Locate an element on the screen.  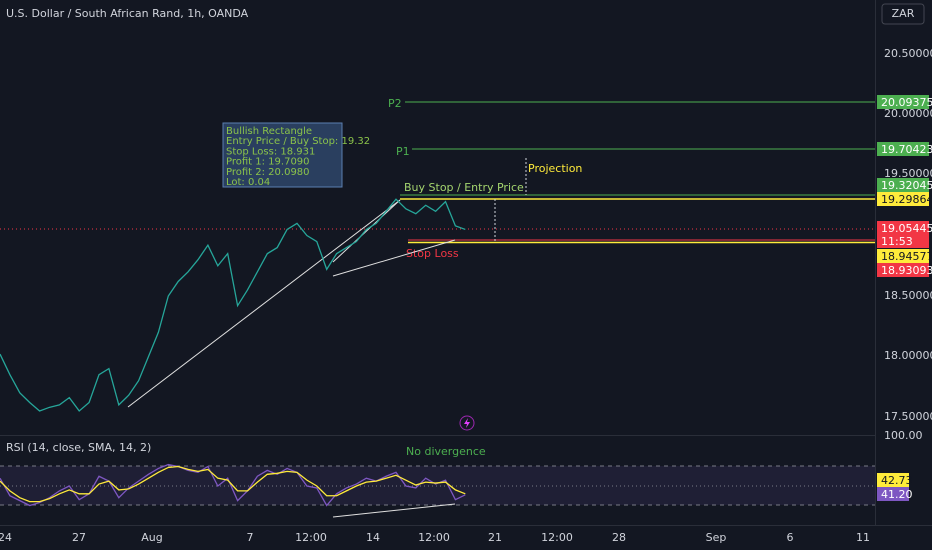
price-tick-label: 18.50000 is located at coordinates (908, 295).